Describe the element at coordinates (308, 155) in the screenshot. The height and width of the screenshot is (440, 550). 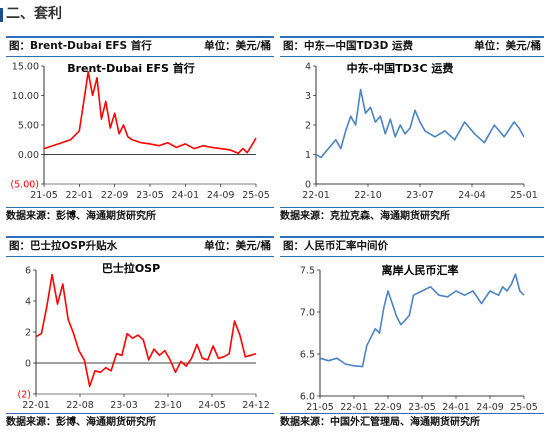
I see `y-tick-label: 1` at that location.